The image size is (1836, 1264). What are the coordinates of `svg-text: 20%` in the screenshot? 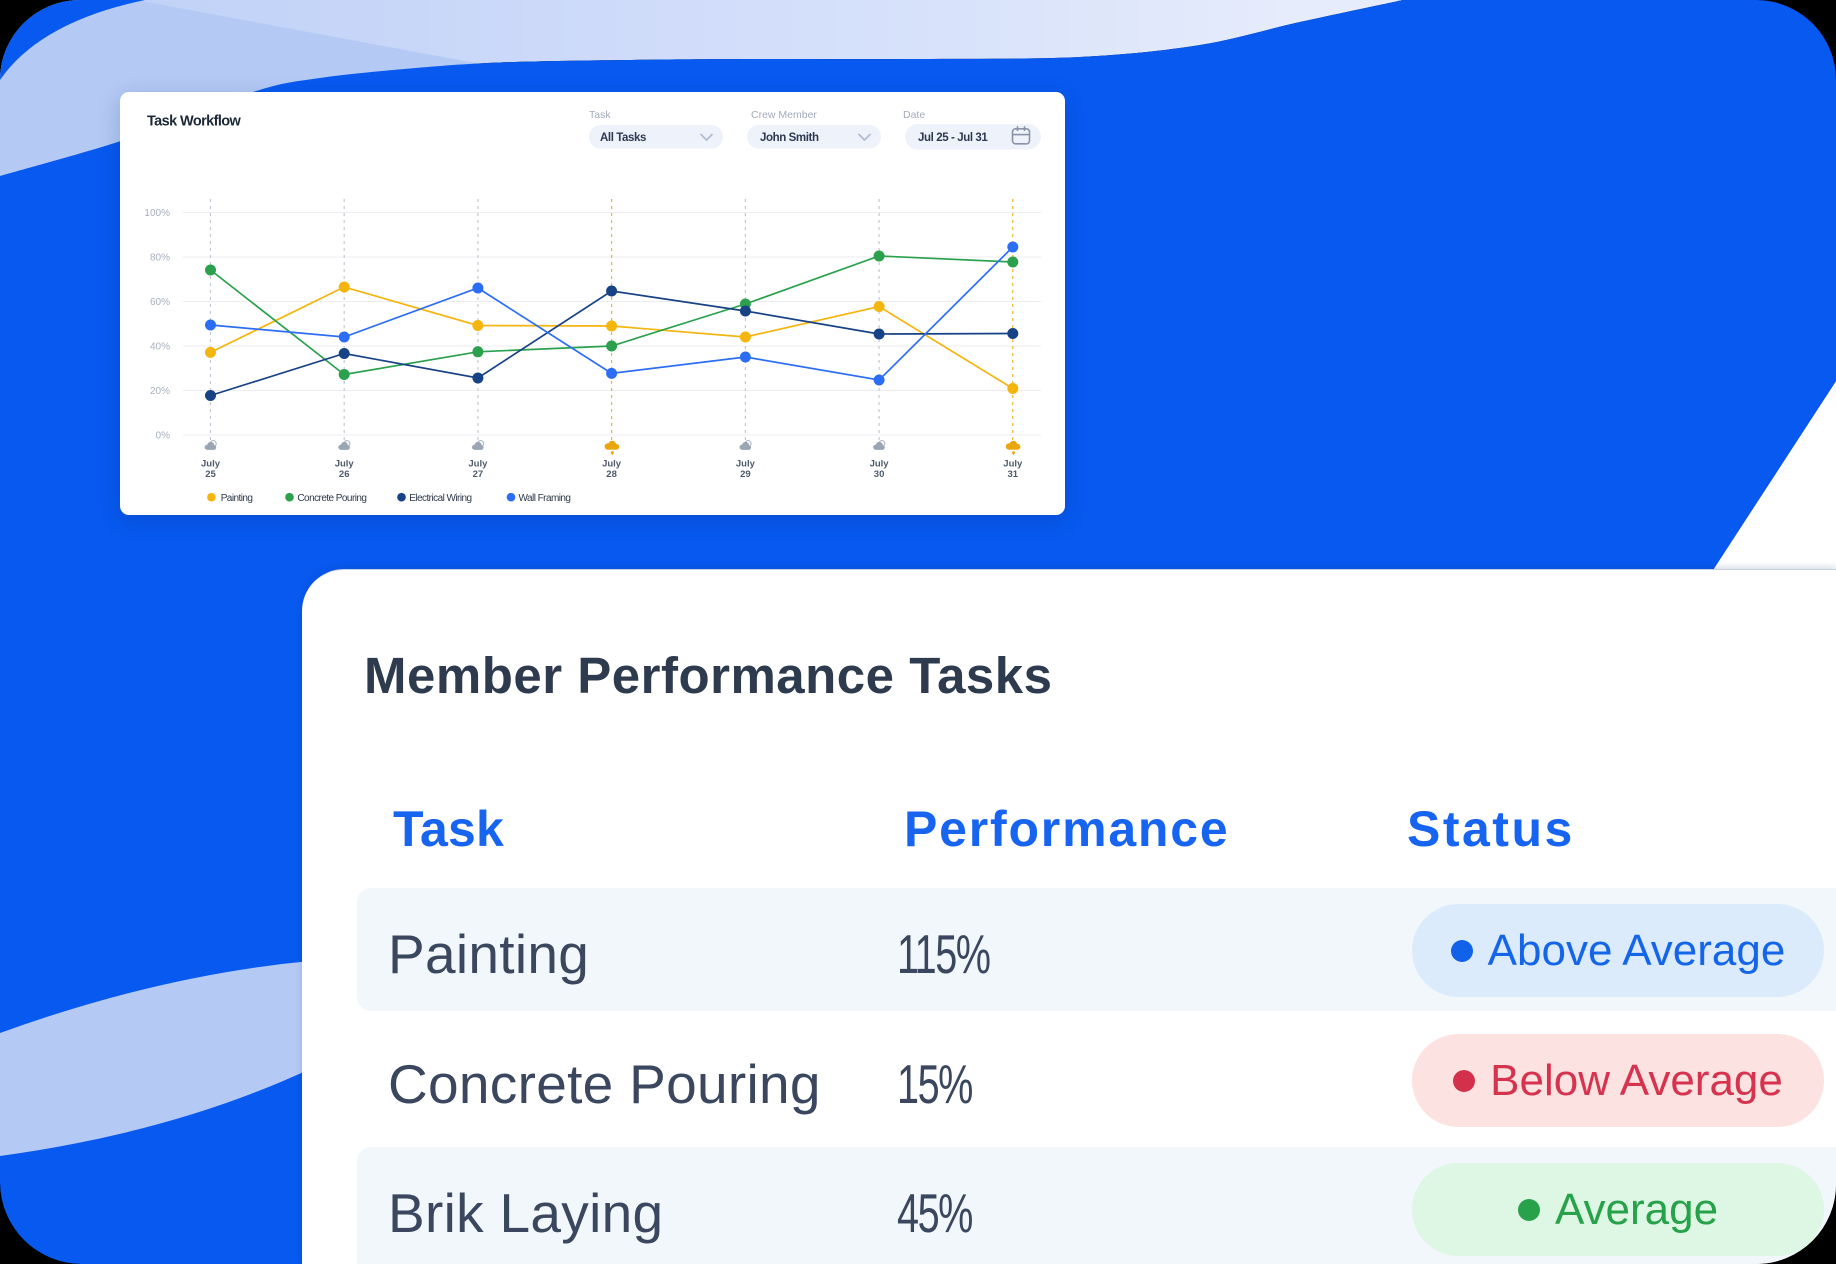 It's located at (160, 391).